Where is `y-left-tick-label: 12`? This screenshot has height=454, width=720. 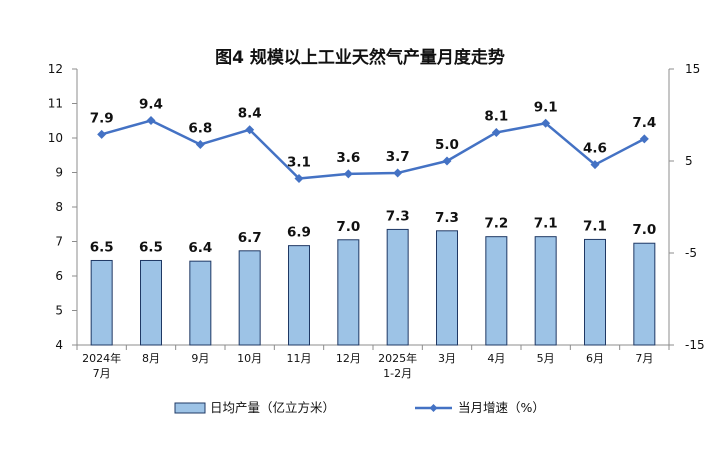
y-left-tick-label: 12 is located at coordinates (55, 69).